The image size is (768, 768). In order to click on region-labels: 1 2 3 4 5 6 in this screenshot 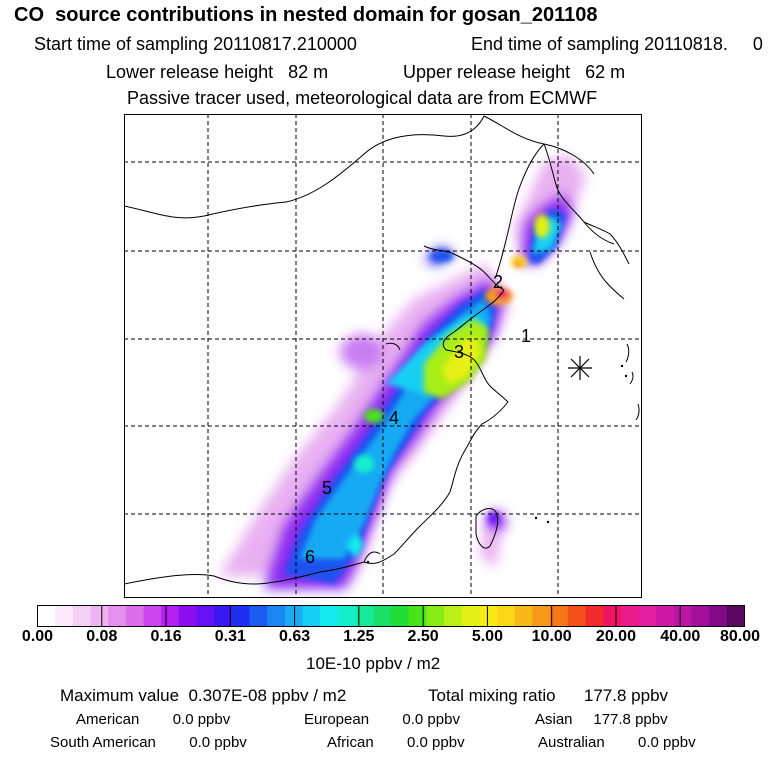, I will do `click(418, 419)`.